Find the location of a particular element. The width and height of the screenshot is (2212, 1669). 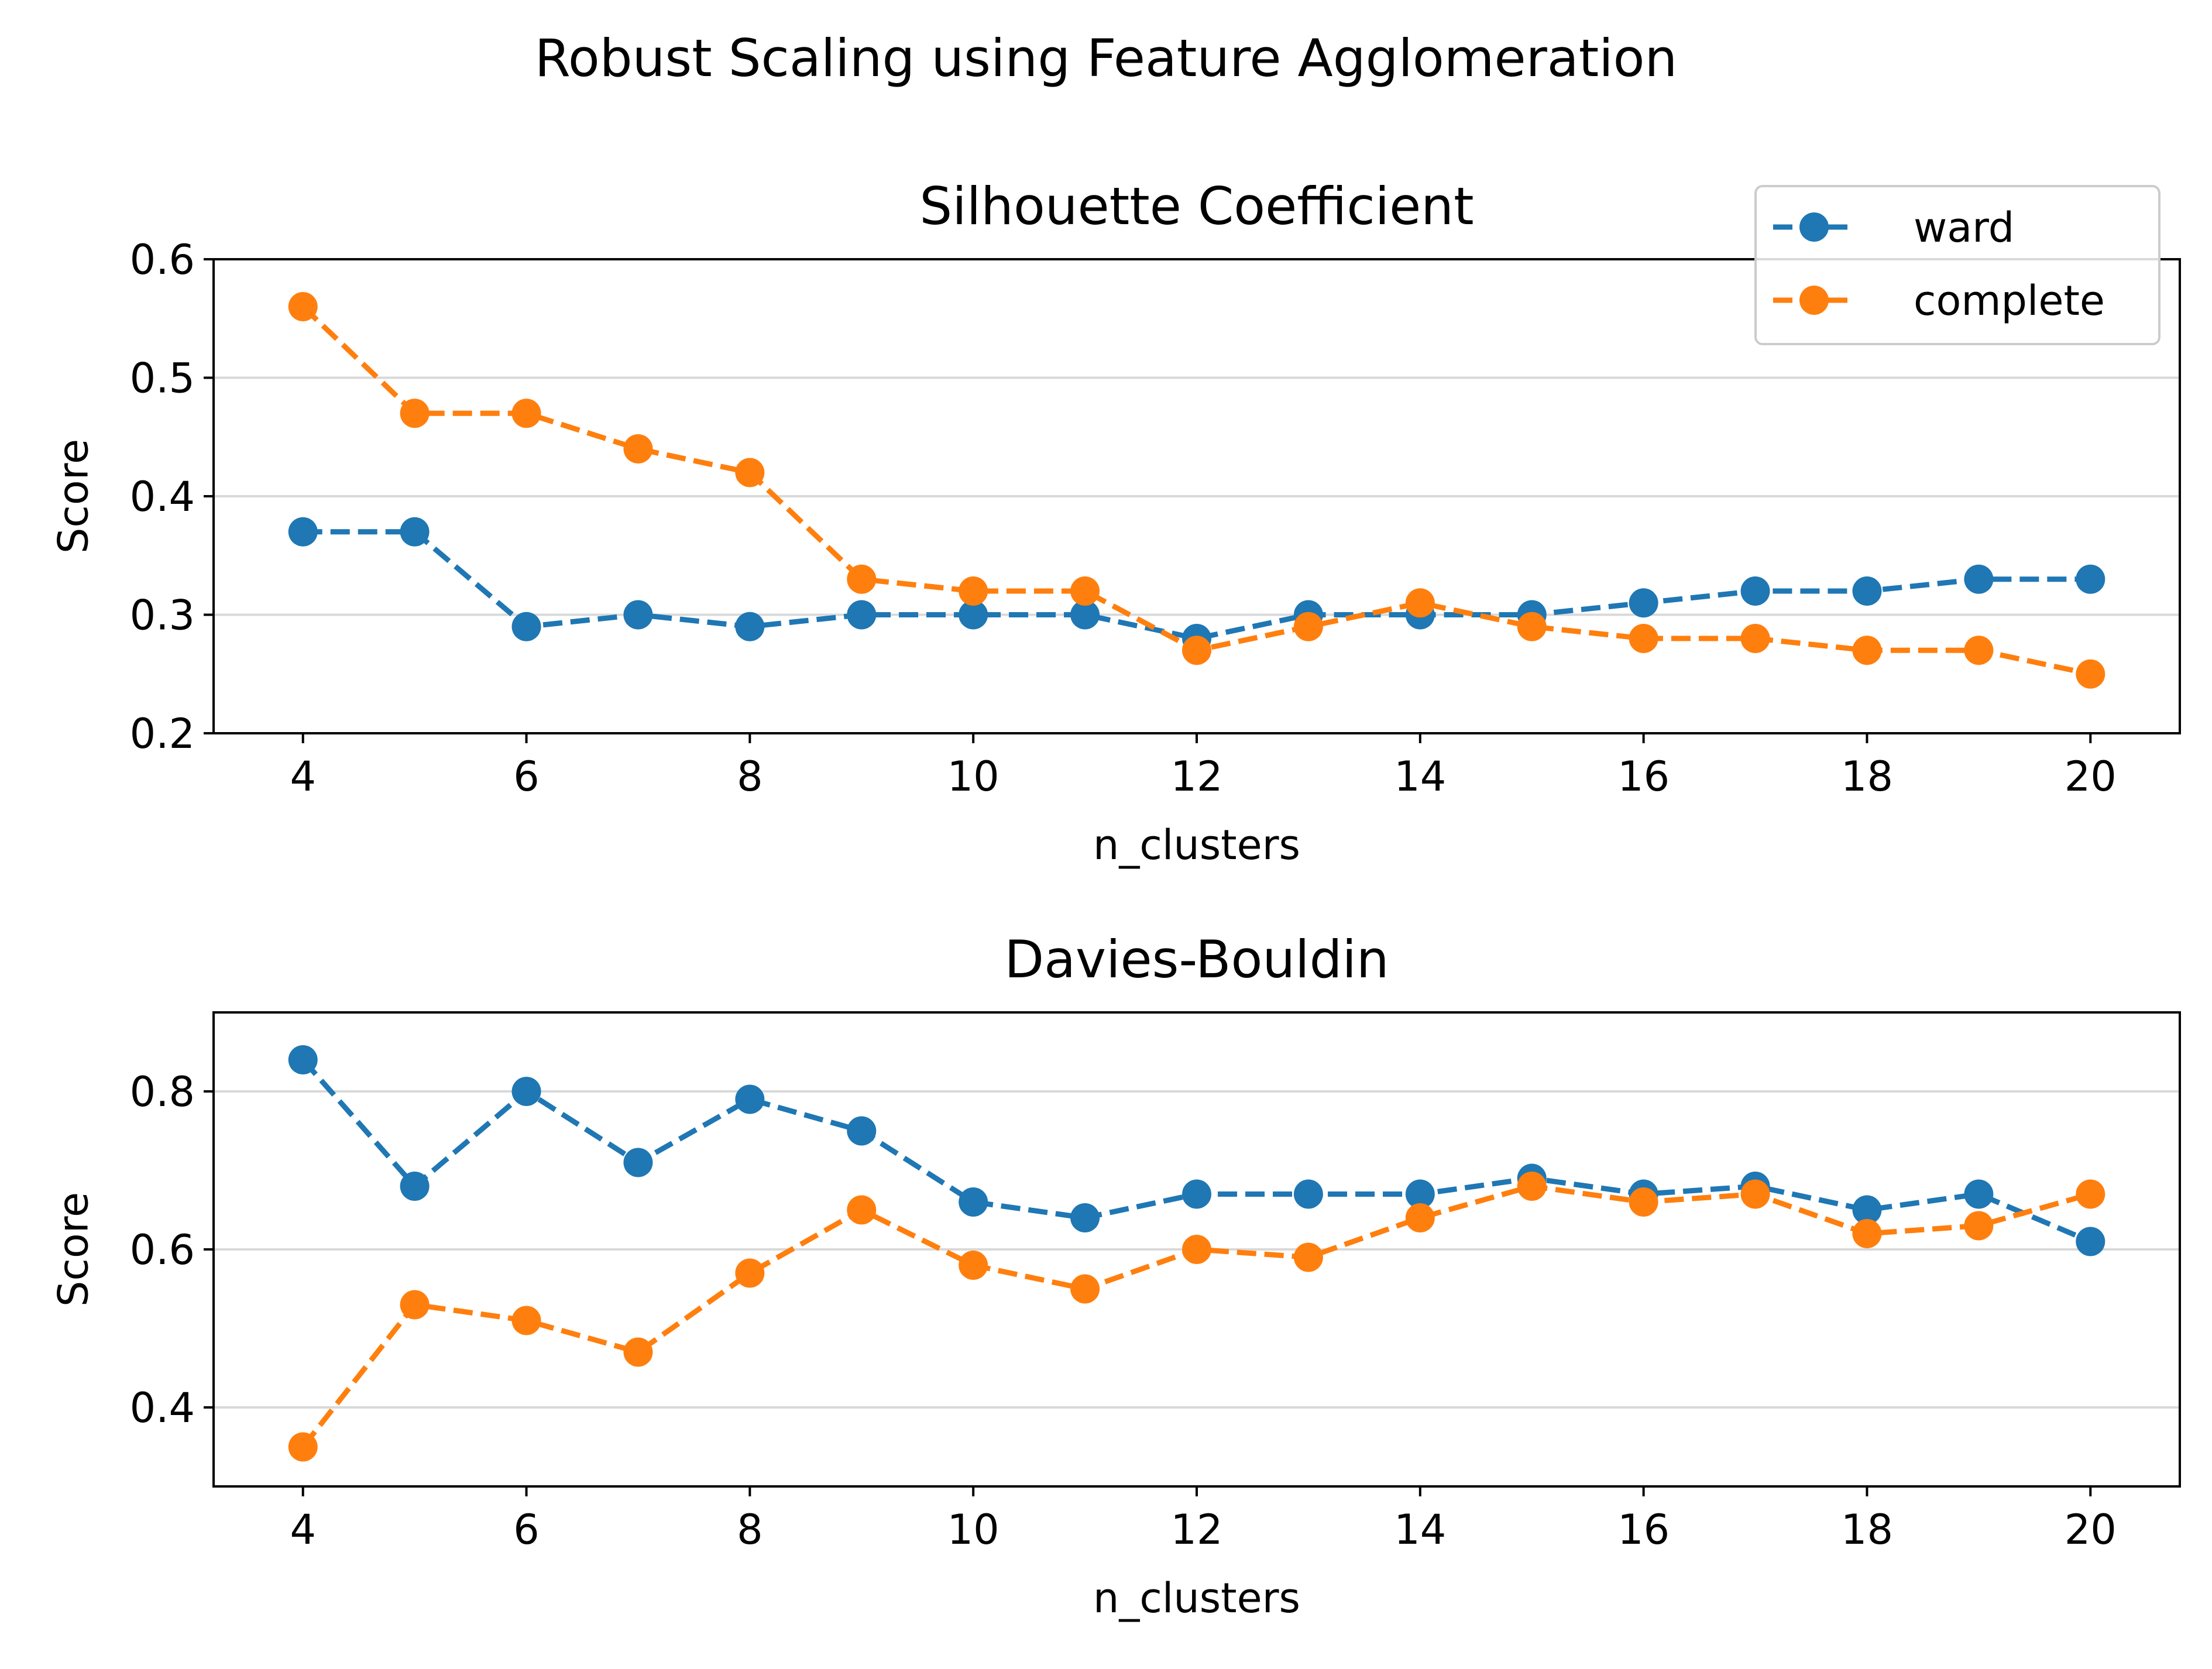

legend-ward-label: ward is located at coordinates (1964, 228).